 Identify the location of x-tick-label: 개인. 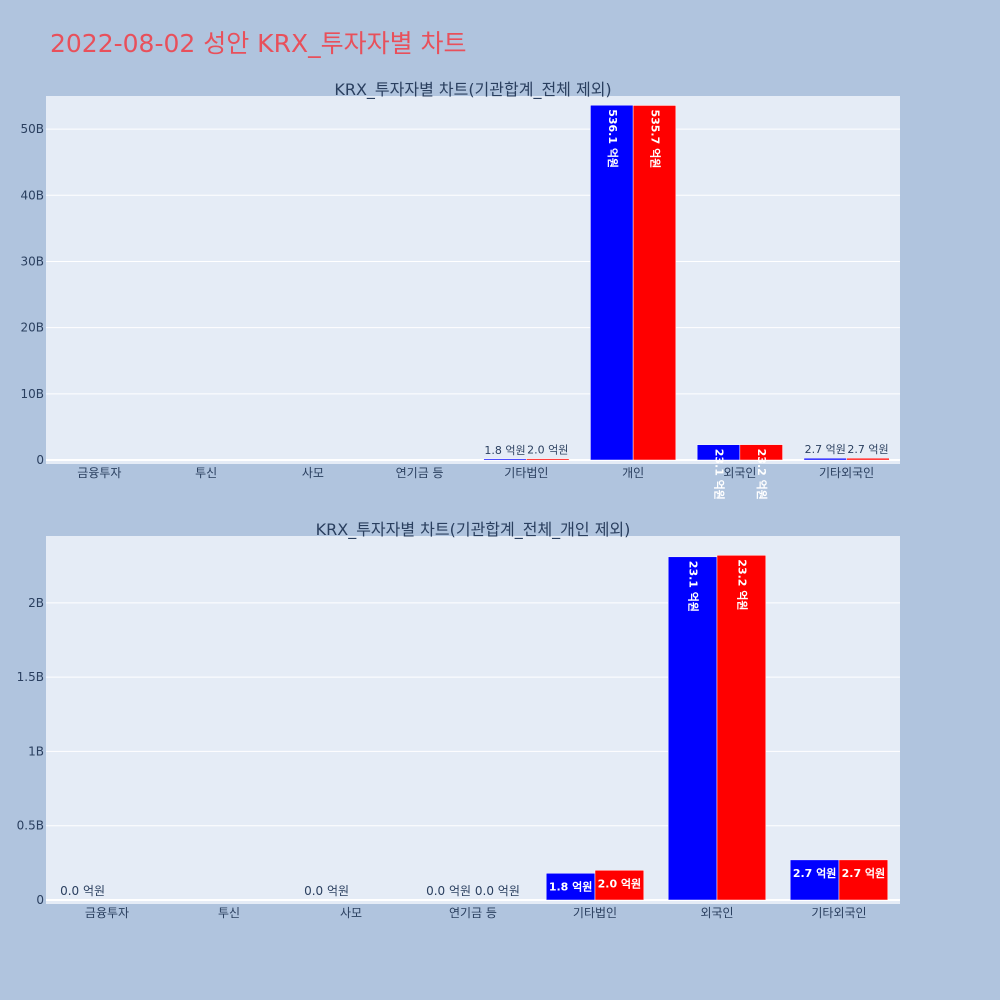
(633, 473).